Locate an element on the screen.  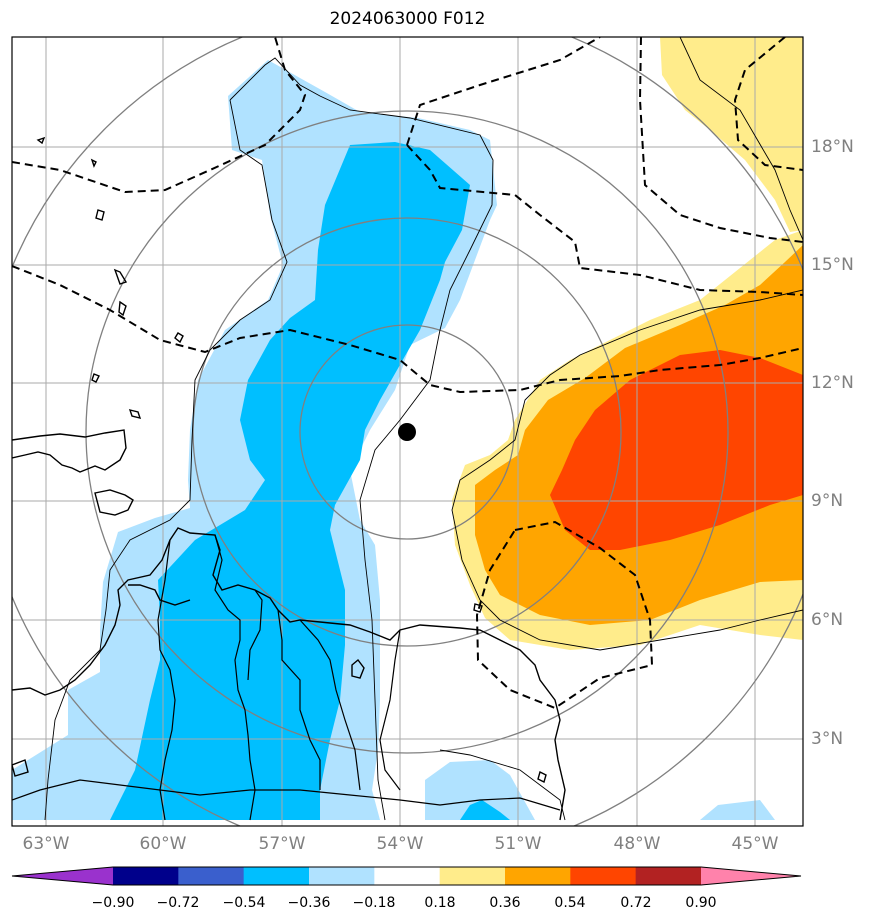
colorbar-tick-label: −0.90 is located at coordinates (113, 903).